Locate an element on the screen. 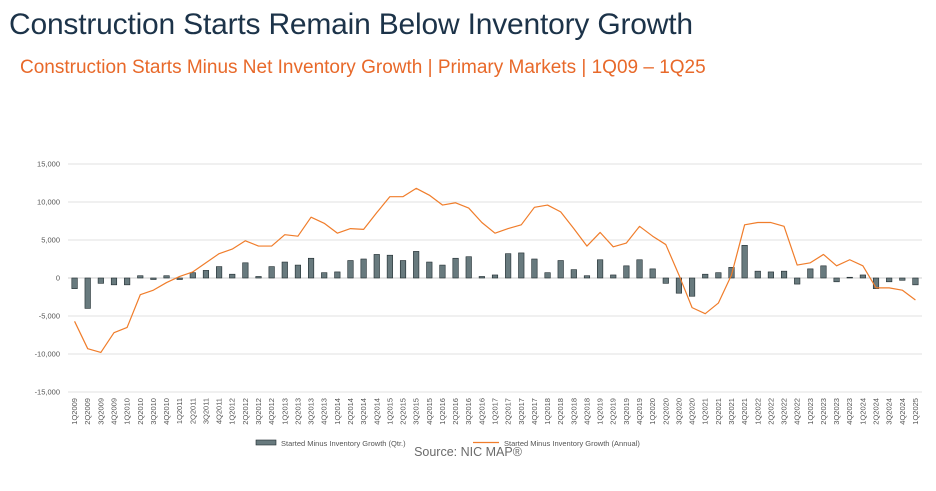 This screenshot has width=936, height=491. x-tick-label: 2Q2017 is located at coordinates (508, 411).